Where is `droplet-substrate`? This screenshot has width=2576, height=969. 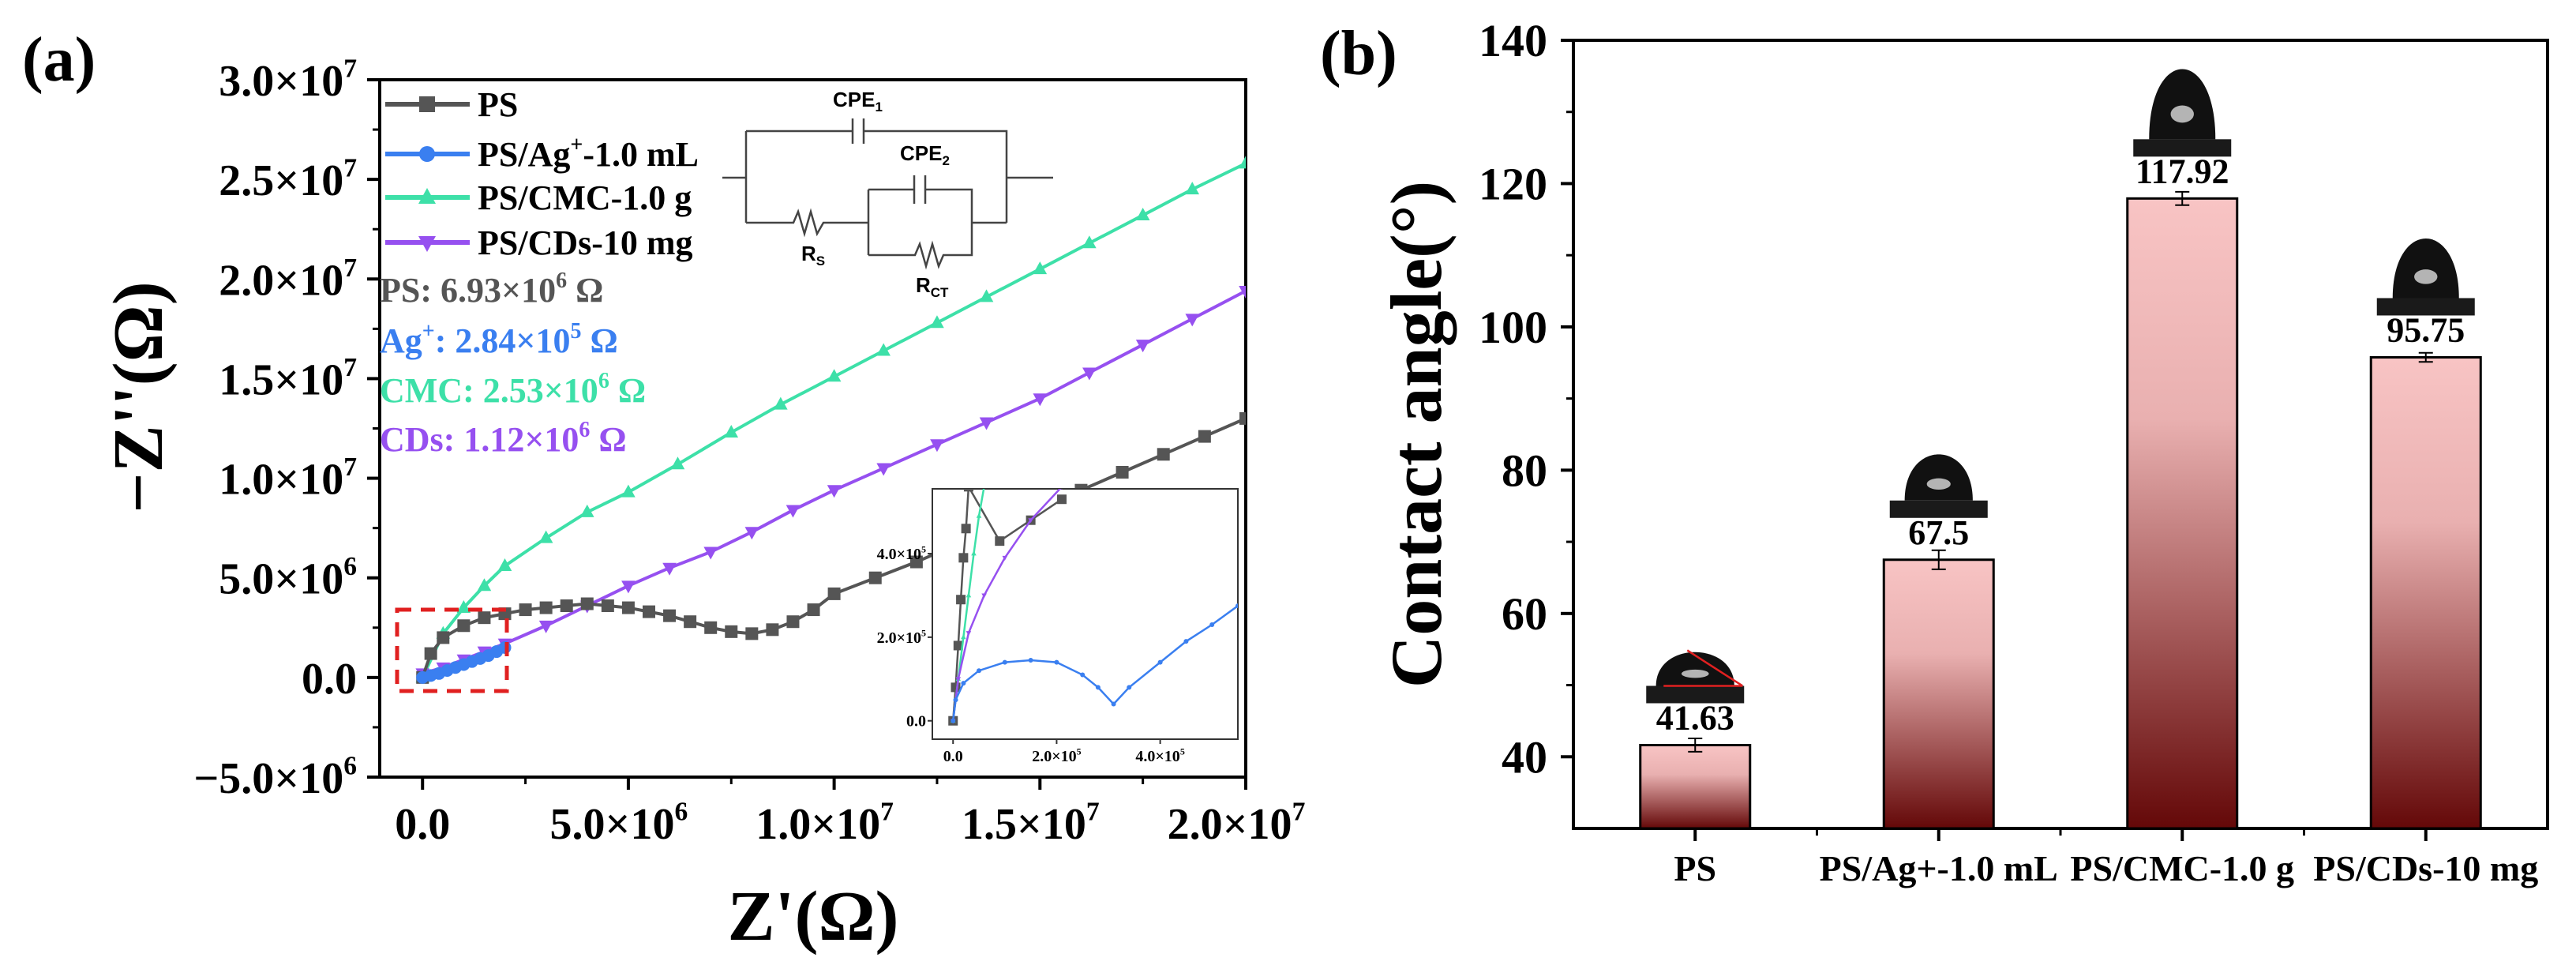 droplet-substrate is located at coordinates (2182, 148).